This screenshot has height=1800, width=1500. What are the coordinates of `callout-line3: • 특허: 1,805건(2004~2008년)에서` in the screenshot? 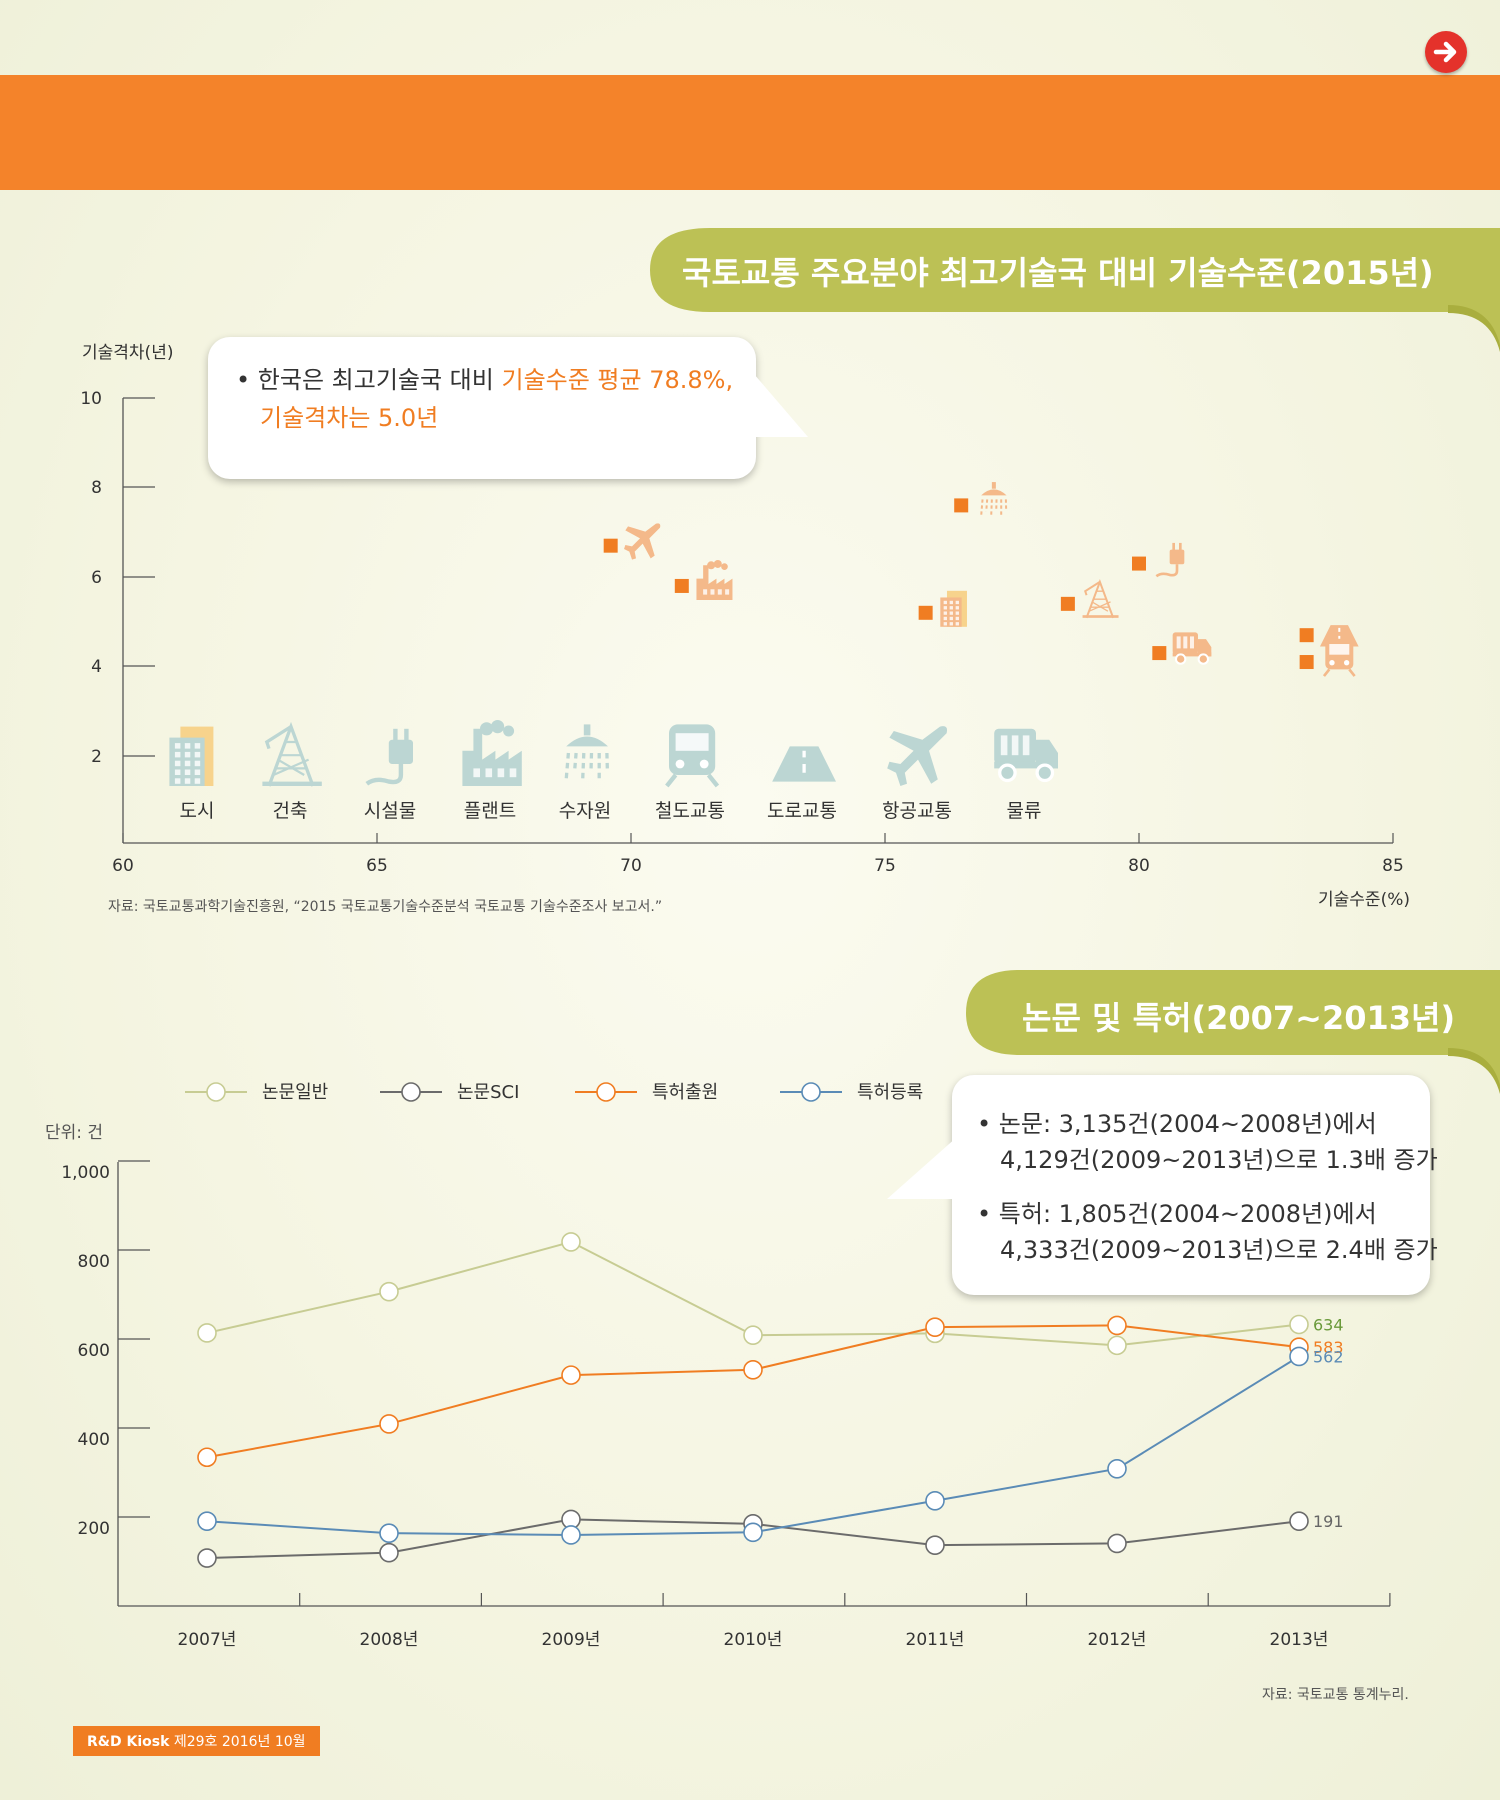 It's located at (1177, 1214).